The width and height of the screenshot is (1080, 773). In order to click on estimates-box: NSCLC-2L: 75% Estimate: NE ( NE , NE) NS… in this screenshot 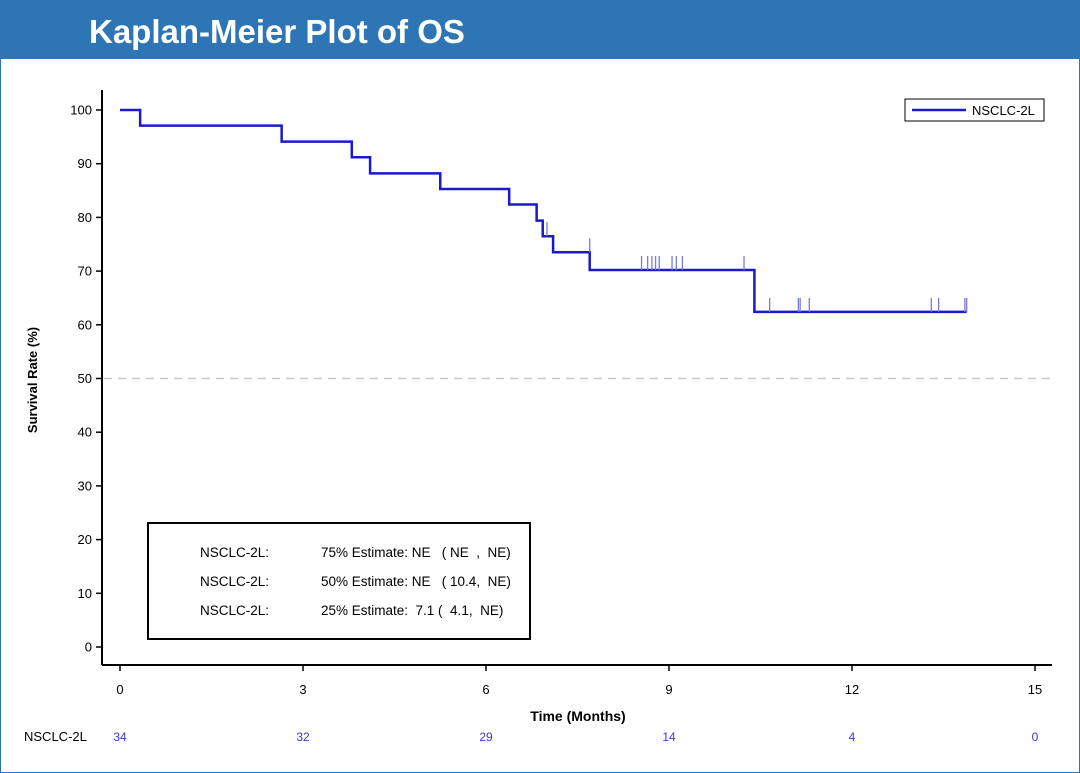, I will do `click(339, 581)`.